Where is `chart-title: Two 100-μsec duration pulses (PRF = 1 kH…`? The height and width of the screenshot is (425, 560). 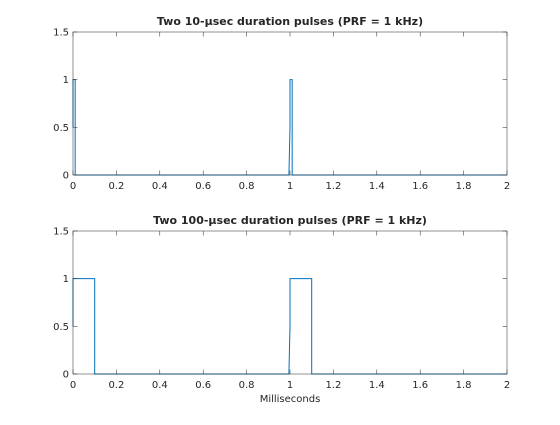
chart-title: Two 100-μsec duration pulses (PRF = 1 kH… is located at coordinates (290, 220).